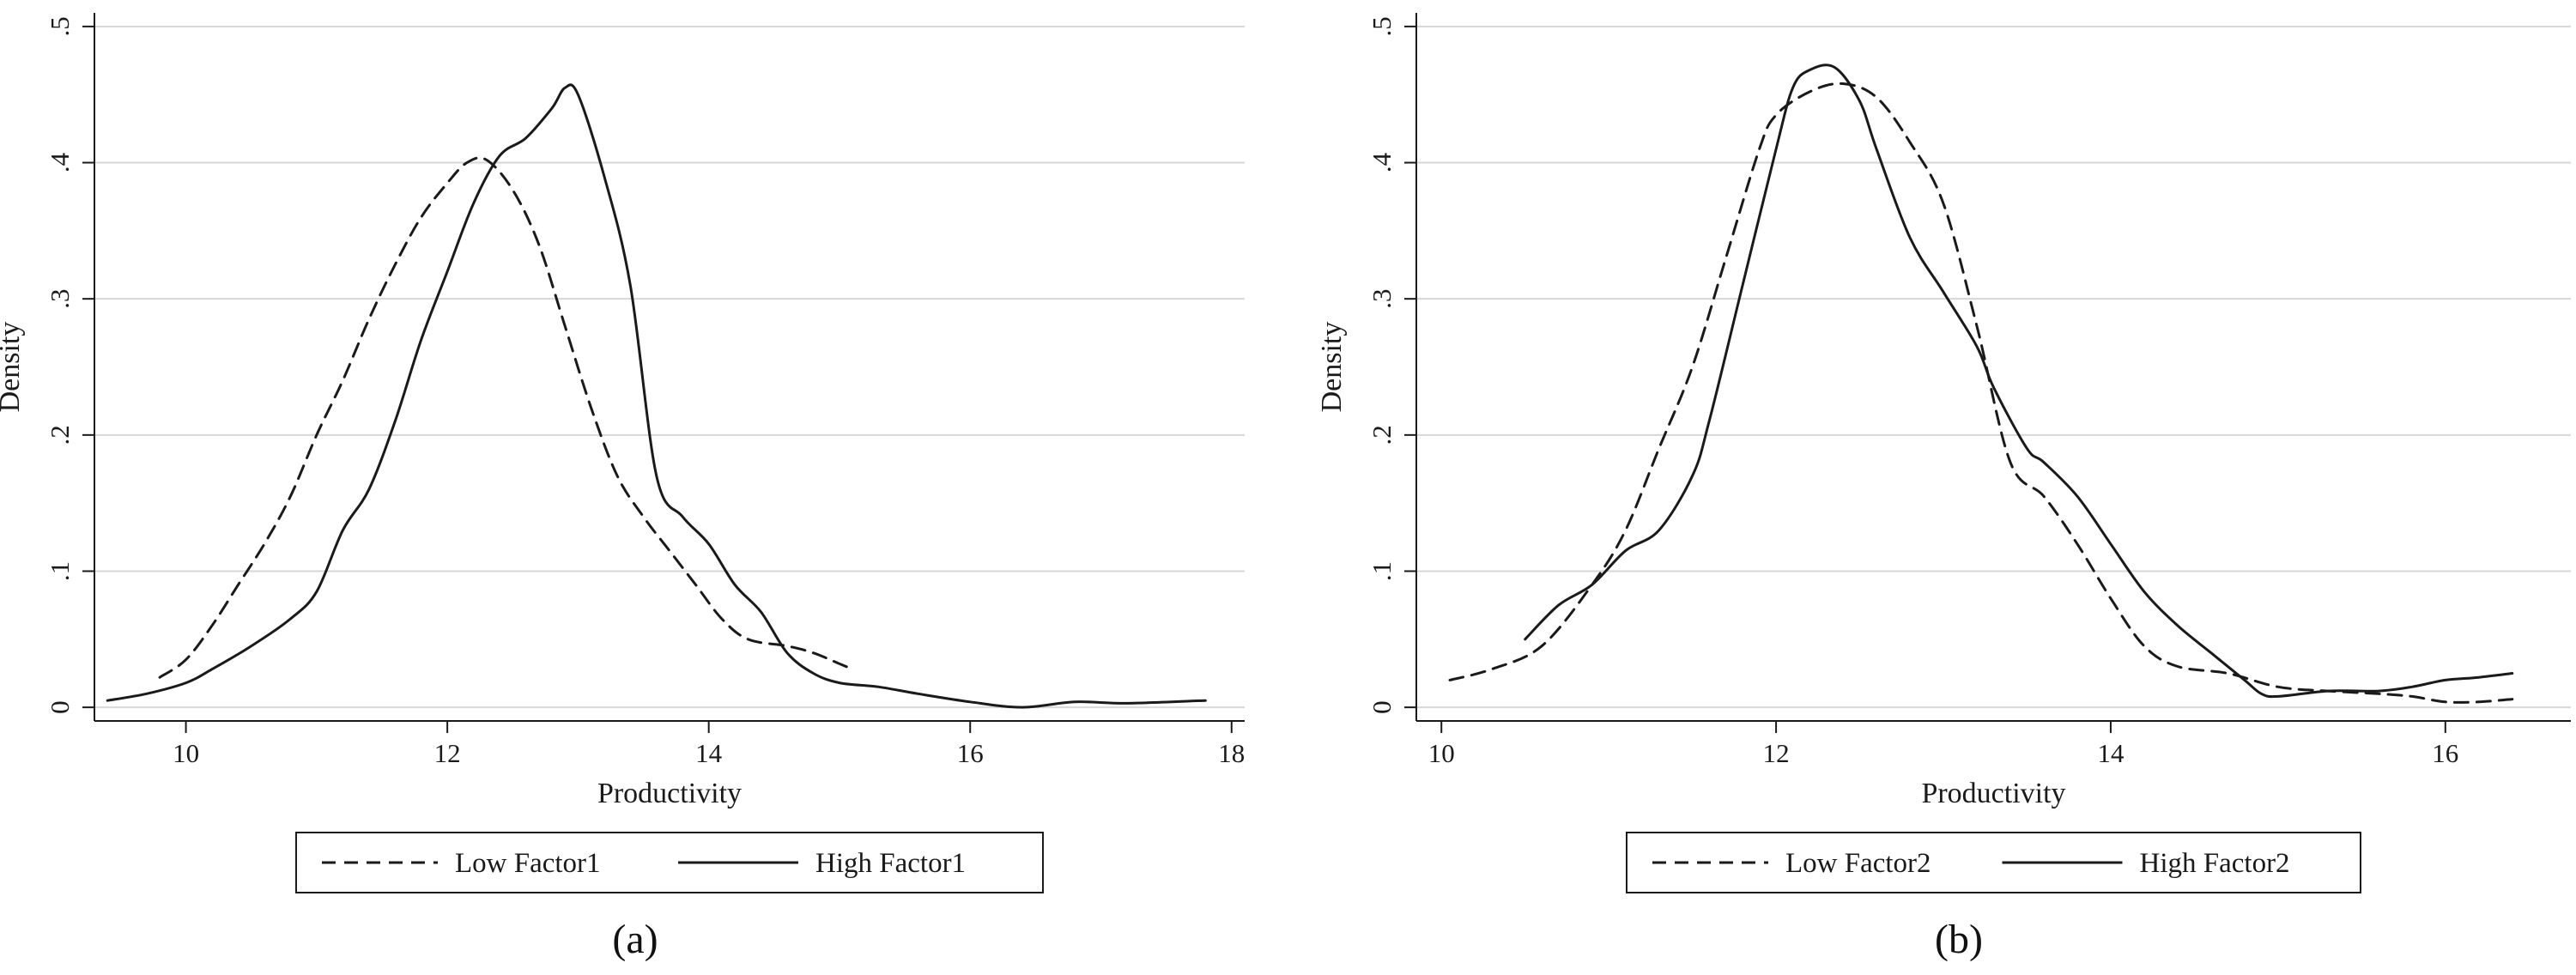 Image resolution: width=2576 pixels, height=975 pixels. What do you see at coordinates (2215, 863) in the screenshot?
I see `legend-label: High Factor2` at bounding box center [2215, 863].